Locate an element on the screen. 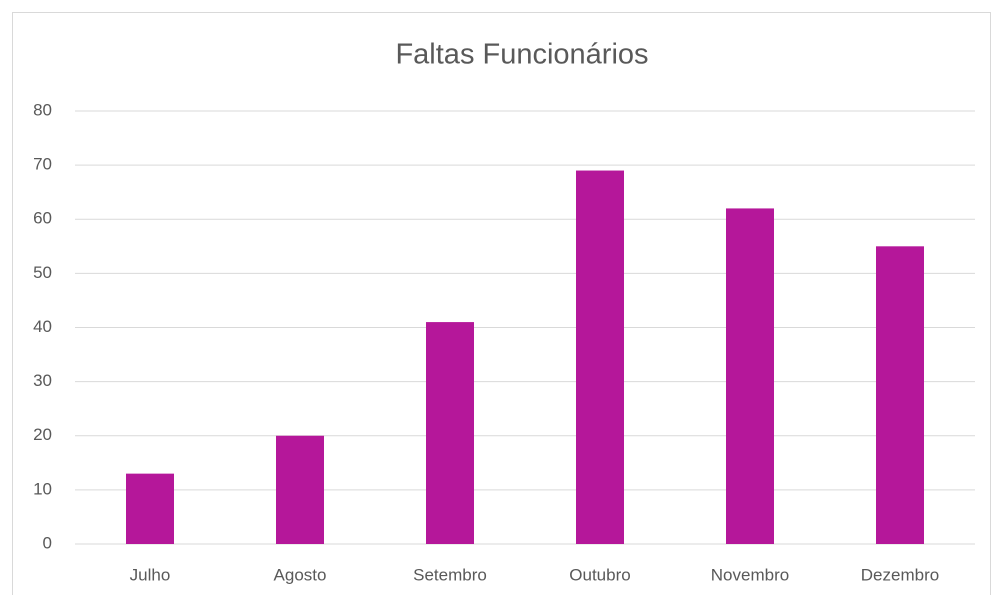  x-tick-label: Outubro is located at coordinates (599, 574).